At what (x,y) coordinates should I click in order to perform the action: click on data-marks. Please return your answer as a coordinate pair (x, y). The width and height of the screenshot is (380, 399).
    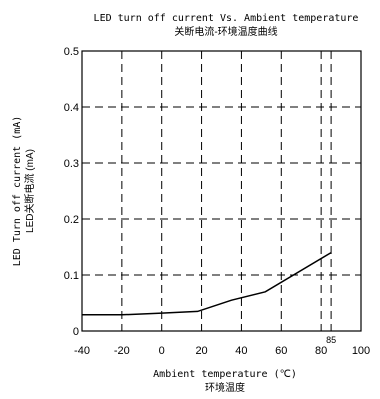
    Looking at the image, I should click on (207, 283).